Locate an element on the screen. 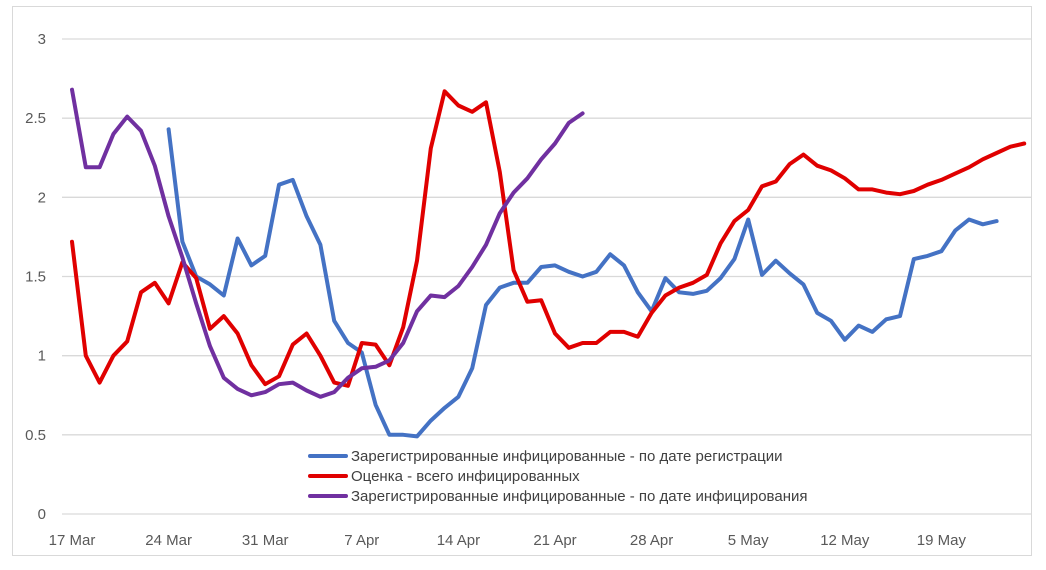  x-tick-label: 31 Mar is located at coordinates (265, 540).